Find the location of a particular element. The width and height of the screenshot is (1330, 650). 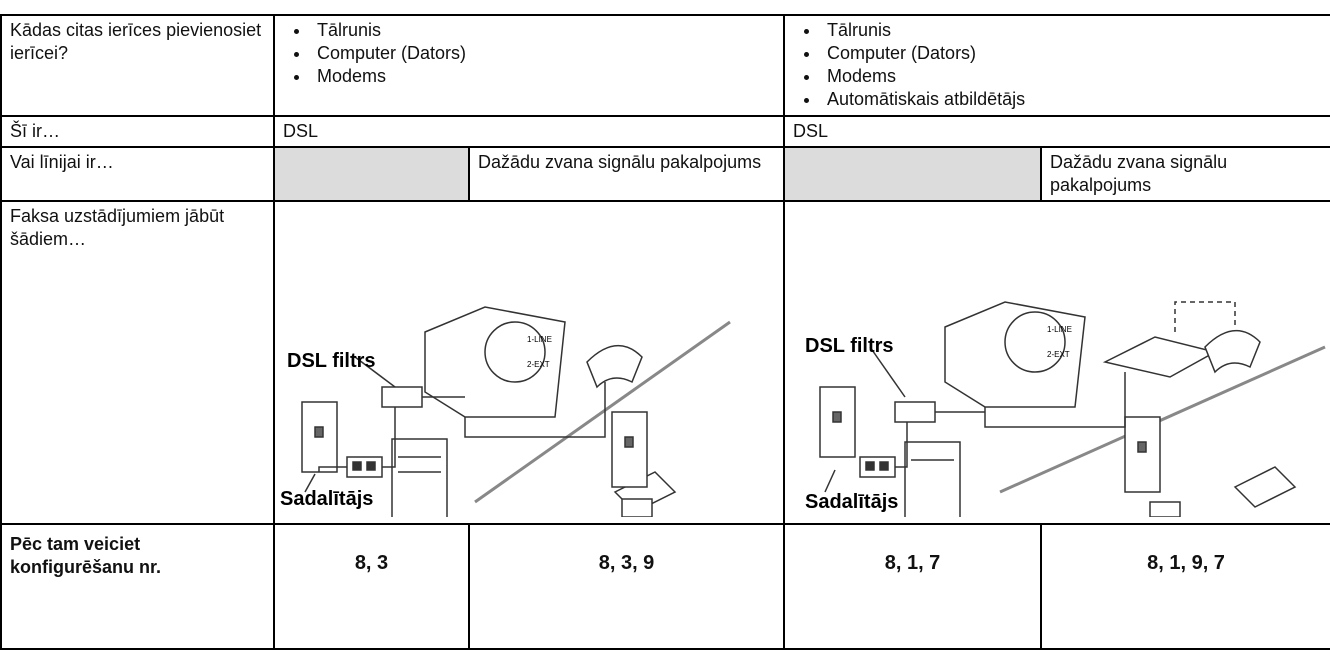

cell: Tālrunis Computer (Dators) Modems is located at coordinates (529, 65).